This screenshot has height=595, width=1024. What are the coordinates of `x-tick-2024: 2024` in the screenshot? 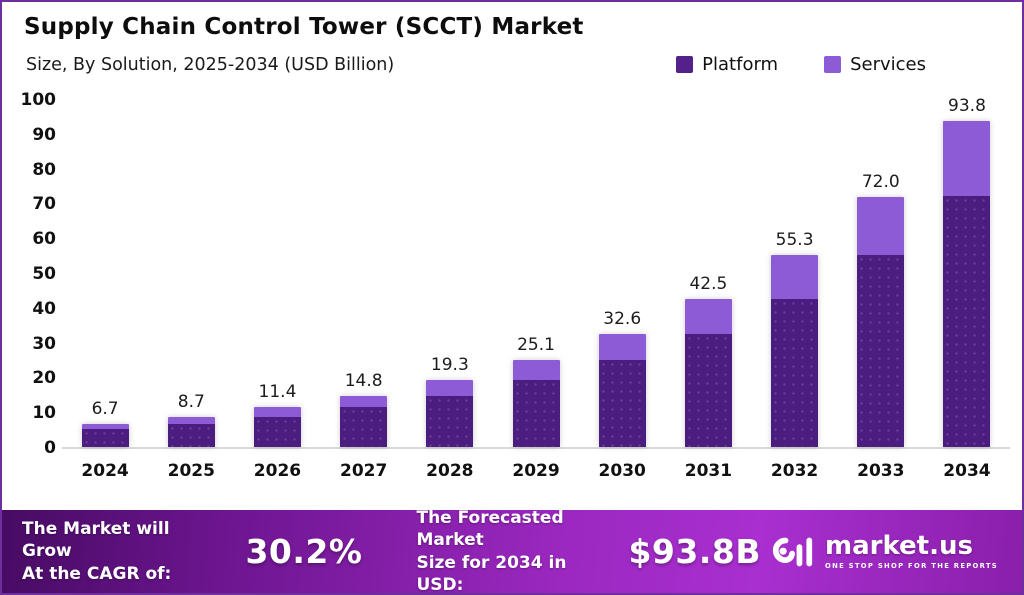 It's located at (105, 471).